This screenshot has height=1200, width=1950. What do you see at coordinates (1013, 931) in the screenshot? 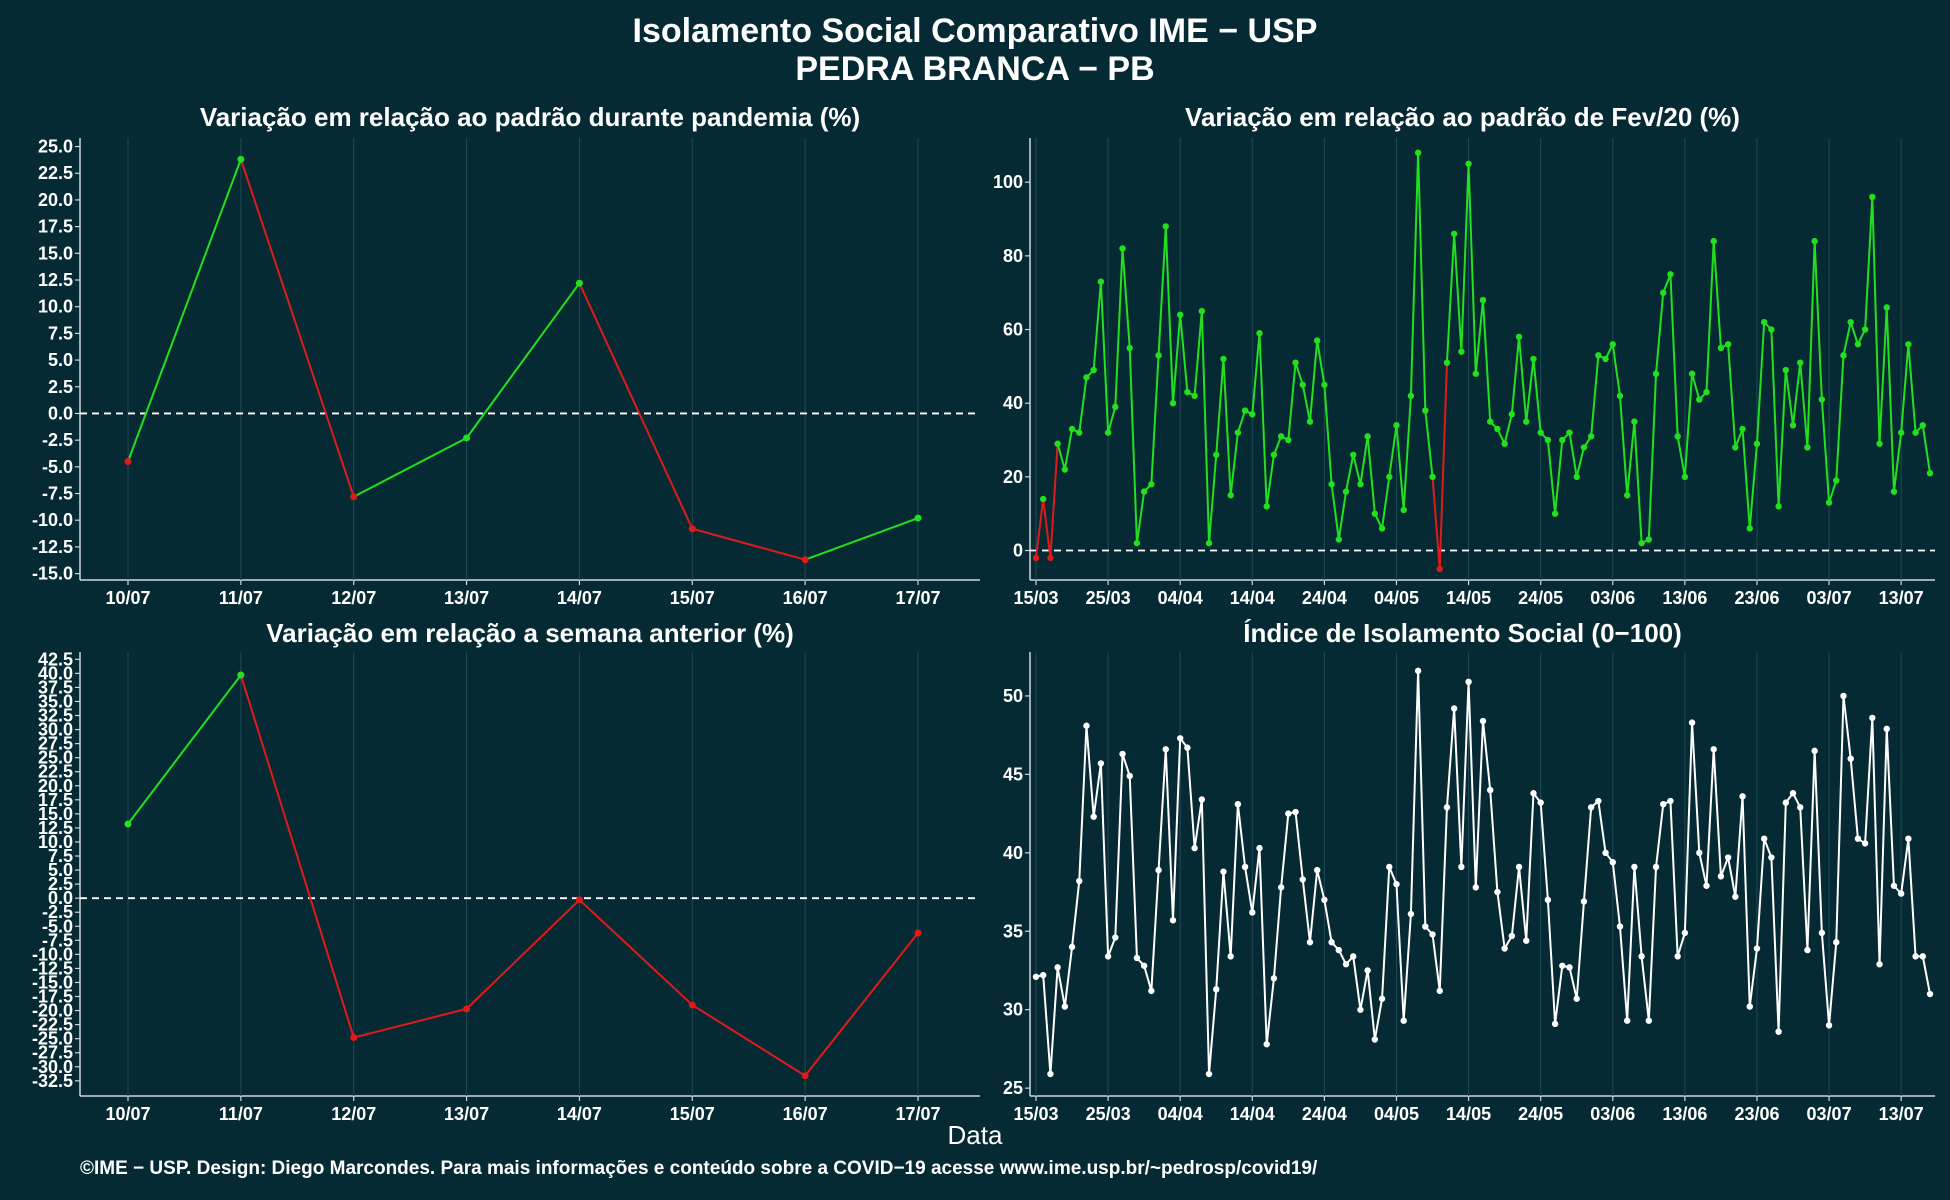
I see `y-tick-label: 35` at bounding box center [1013, 931].